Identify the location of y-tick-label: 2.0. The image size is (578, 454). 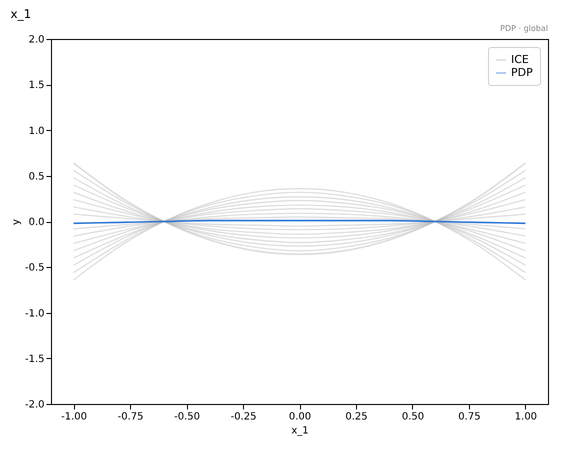
(36, 40).